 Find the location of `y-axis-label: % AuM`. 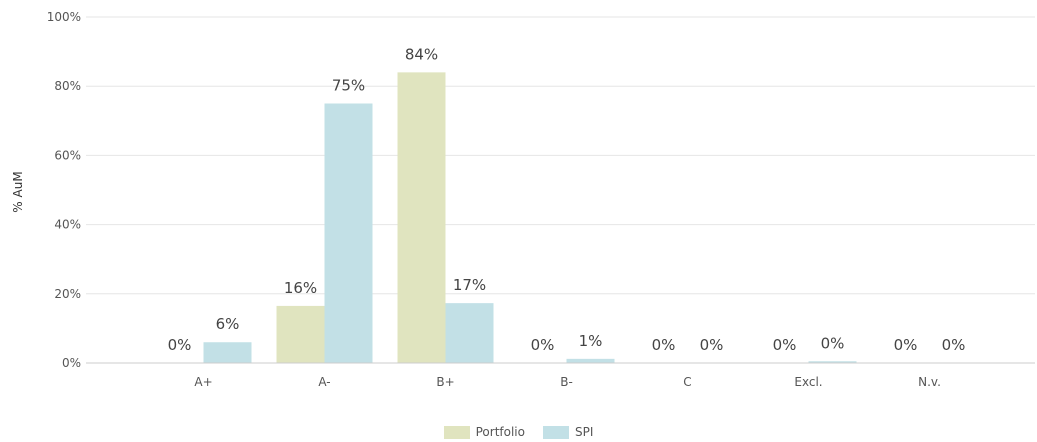

y-axis-label: % AuM is located at coordinates (18, 191).